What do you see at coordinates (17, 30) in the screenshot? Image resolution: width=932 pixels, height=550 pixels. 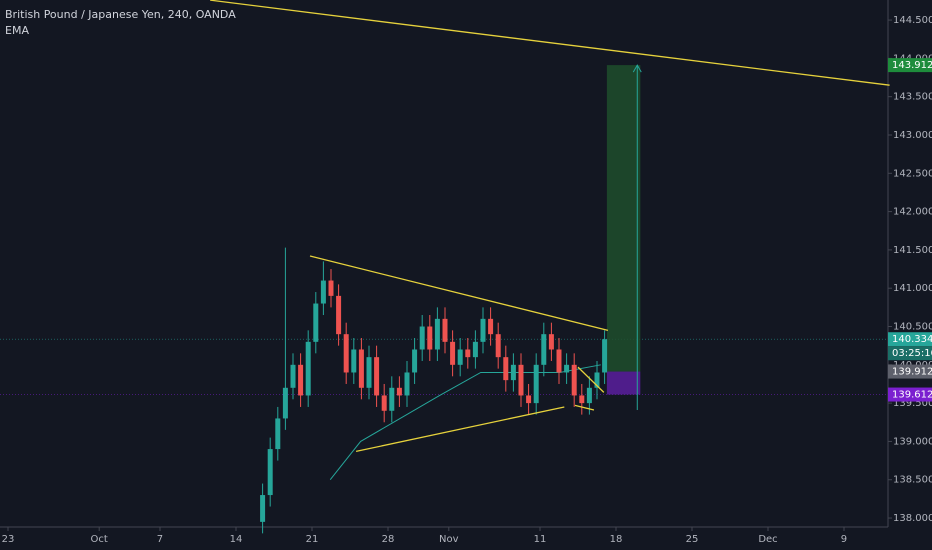 I see `indicator-label: EMA` at bounding box center [17, 30].